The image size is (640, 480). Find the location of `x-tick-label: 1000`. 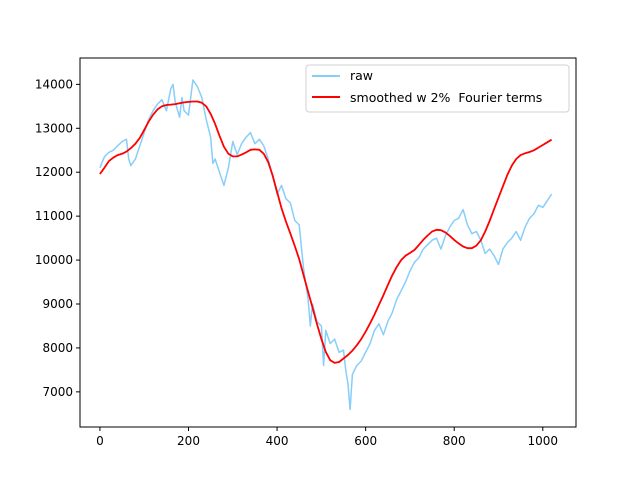

x-tick-label: 1000 is located at coordinates (543, 441).